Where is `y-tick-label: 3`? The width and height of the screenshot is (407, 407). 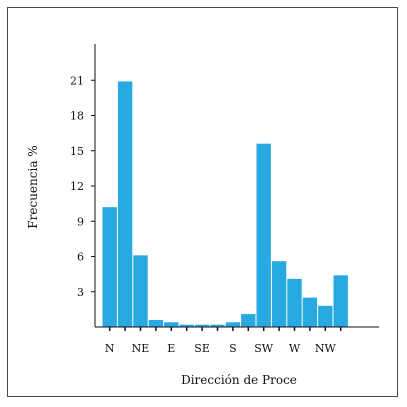 y-tick-label: 3 is located at coordinates (80, 292).